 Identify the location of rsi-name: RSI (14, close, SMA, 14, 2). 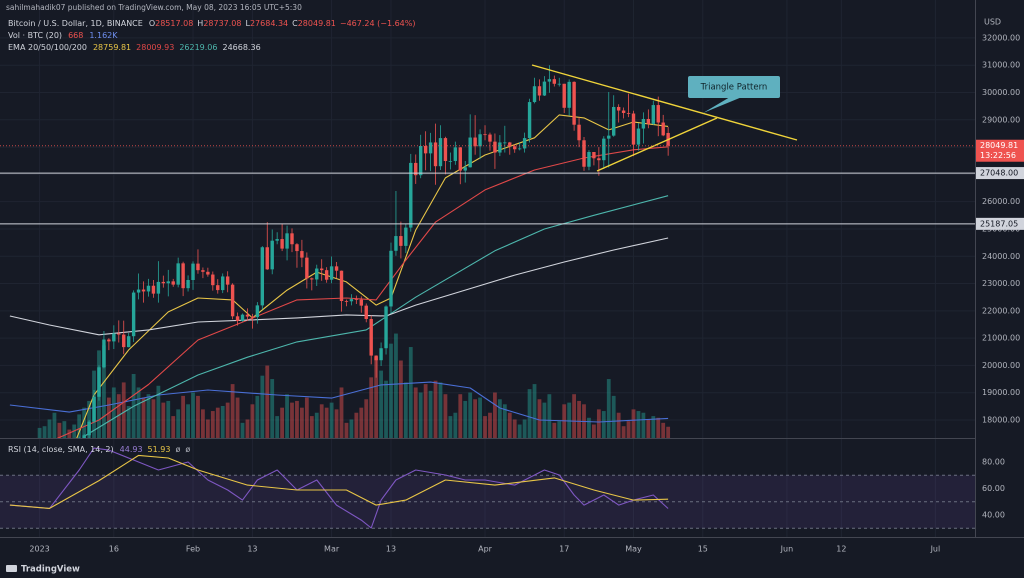
(61, 449).